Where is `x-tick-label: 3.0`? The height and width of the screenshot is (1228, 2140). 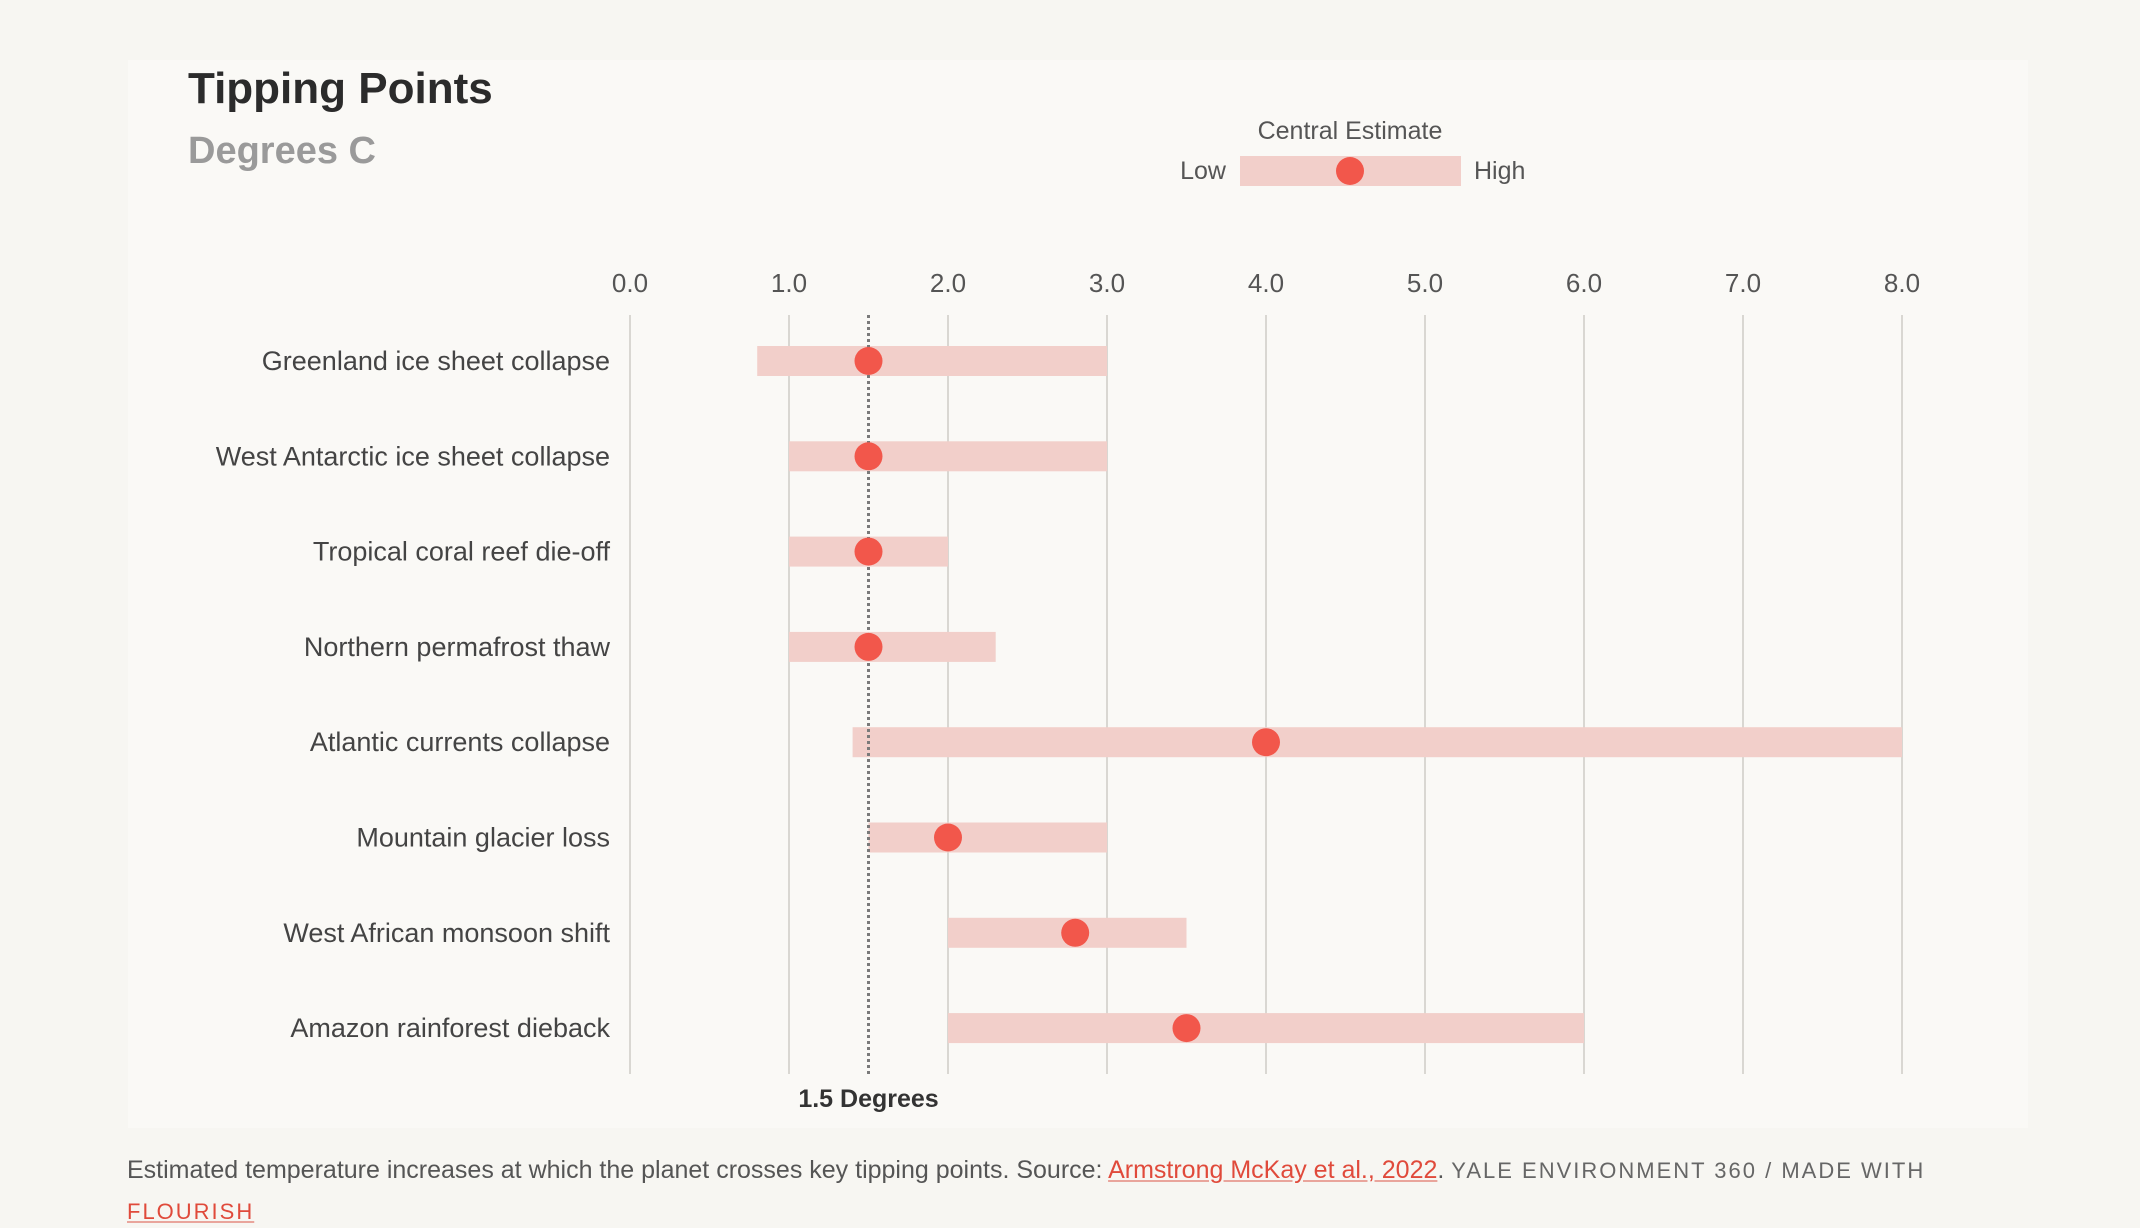
x-tick-label: 3.0 is located at coordinates (1107, 283).